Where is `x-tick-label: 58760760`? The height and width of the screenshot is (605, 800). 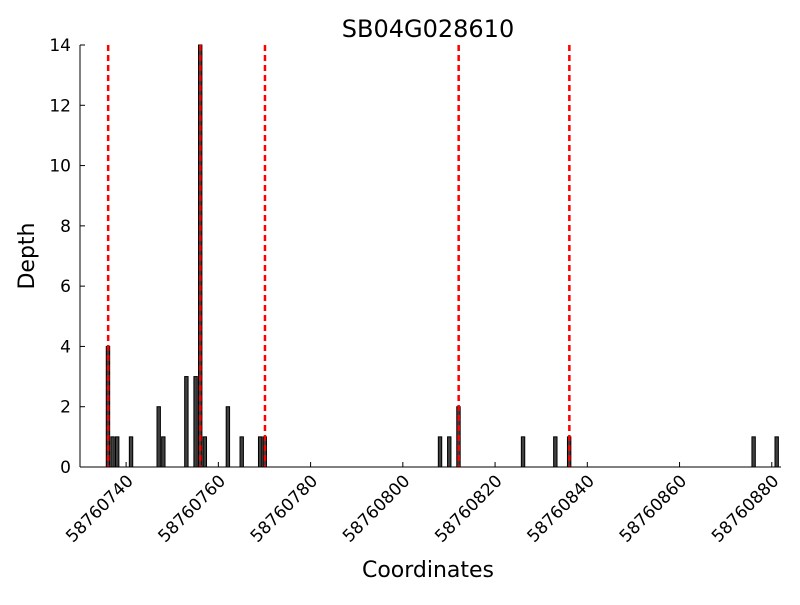 x-tick-label: 58760760 is located at coordinates (192, 508).